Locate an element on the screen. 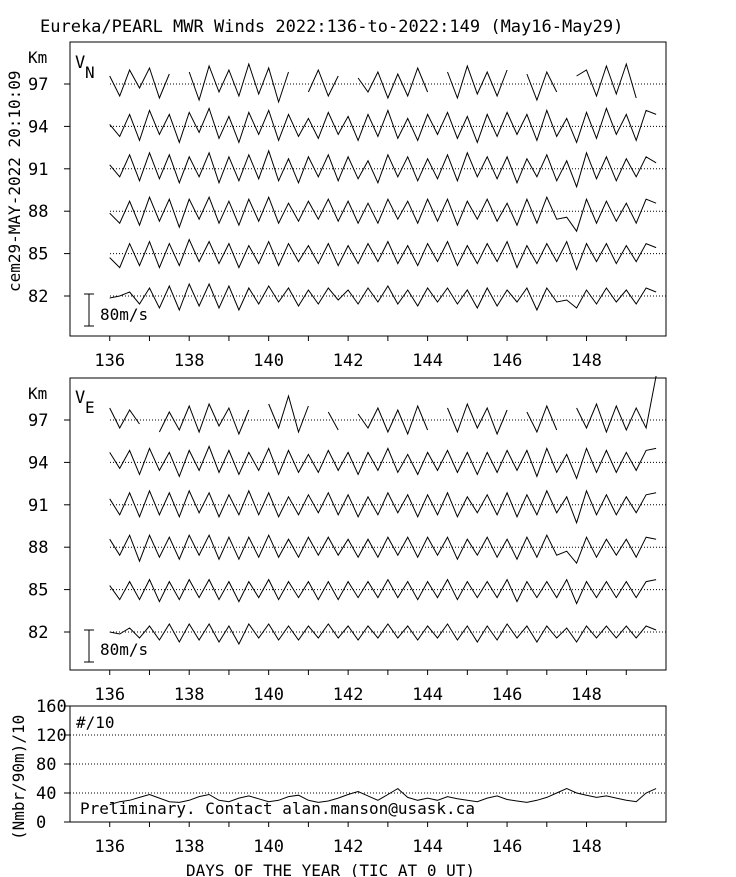 The image size is (736, 877). x-axis-label: DAYS OF THE YEAR (TIC AT 0 UT) is located at coordinates (330, 869).